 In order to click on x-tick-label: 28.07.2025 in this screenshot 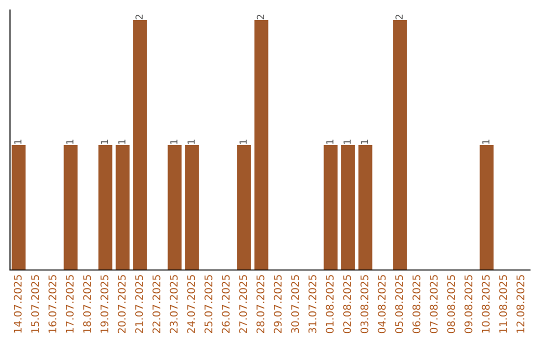, I will do `click(260, 304)`.